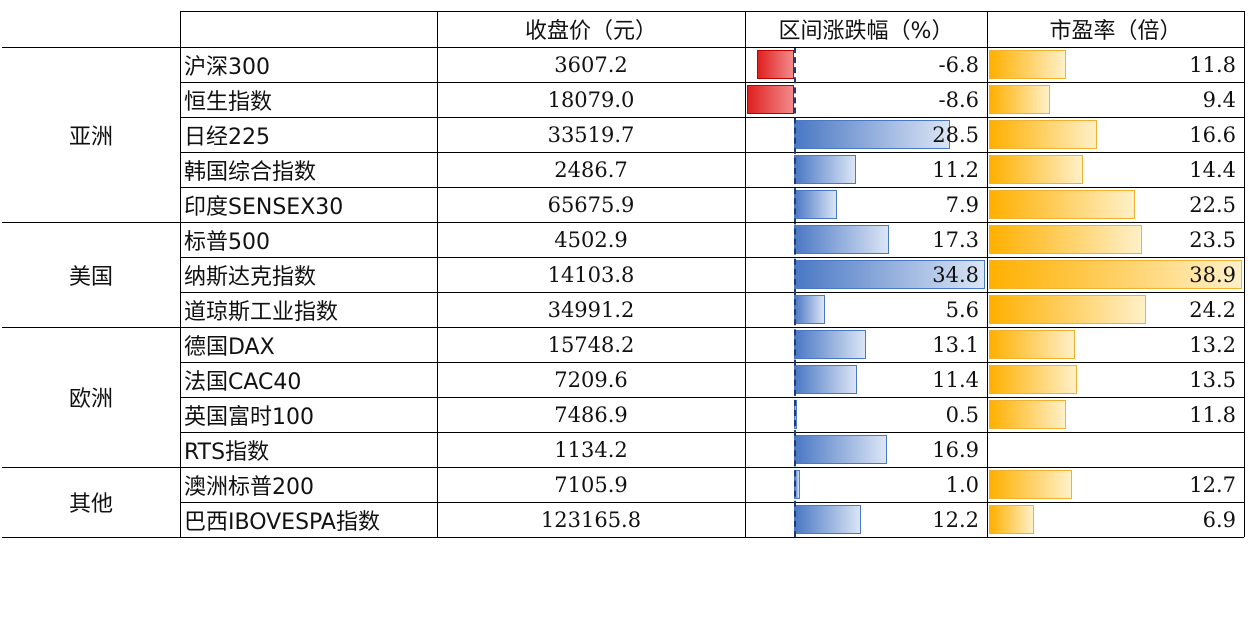 The image size is (1254, 624). Describe the element at coordinates (962, 309) in the screenshot. I see `change-value: 5.6` at that location.